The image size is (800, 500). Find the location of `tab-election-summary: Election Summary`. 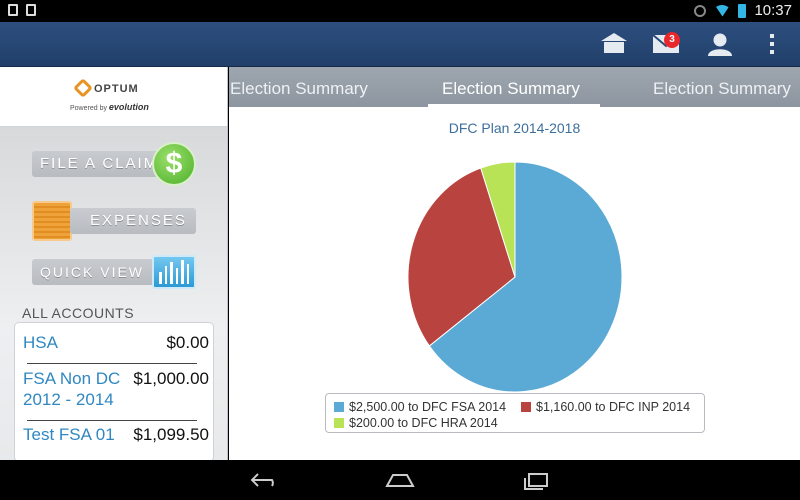

tab-election-summary: Election Summary is located at coordinates (511, 88).